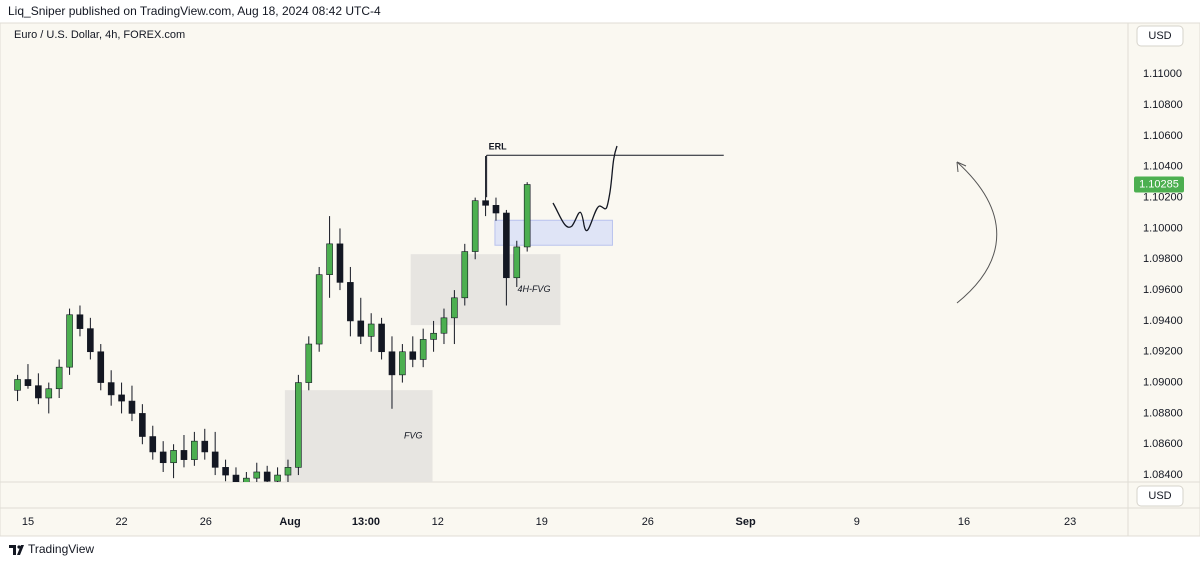 The width and height of the screenshot is (1200, 568). What do you see at coordinates (533, 289) in the screenshot?
I see `zone-label: 4H-FVG` at bounding box center [533, 289].